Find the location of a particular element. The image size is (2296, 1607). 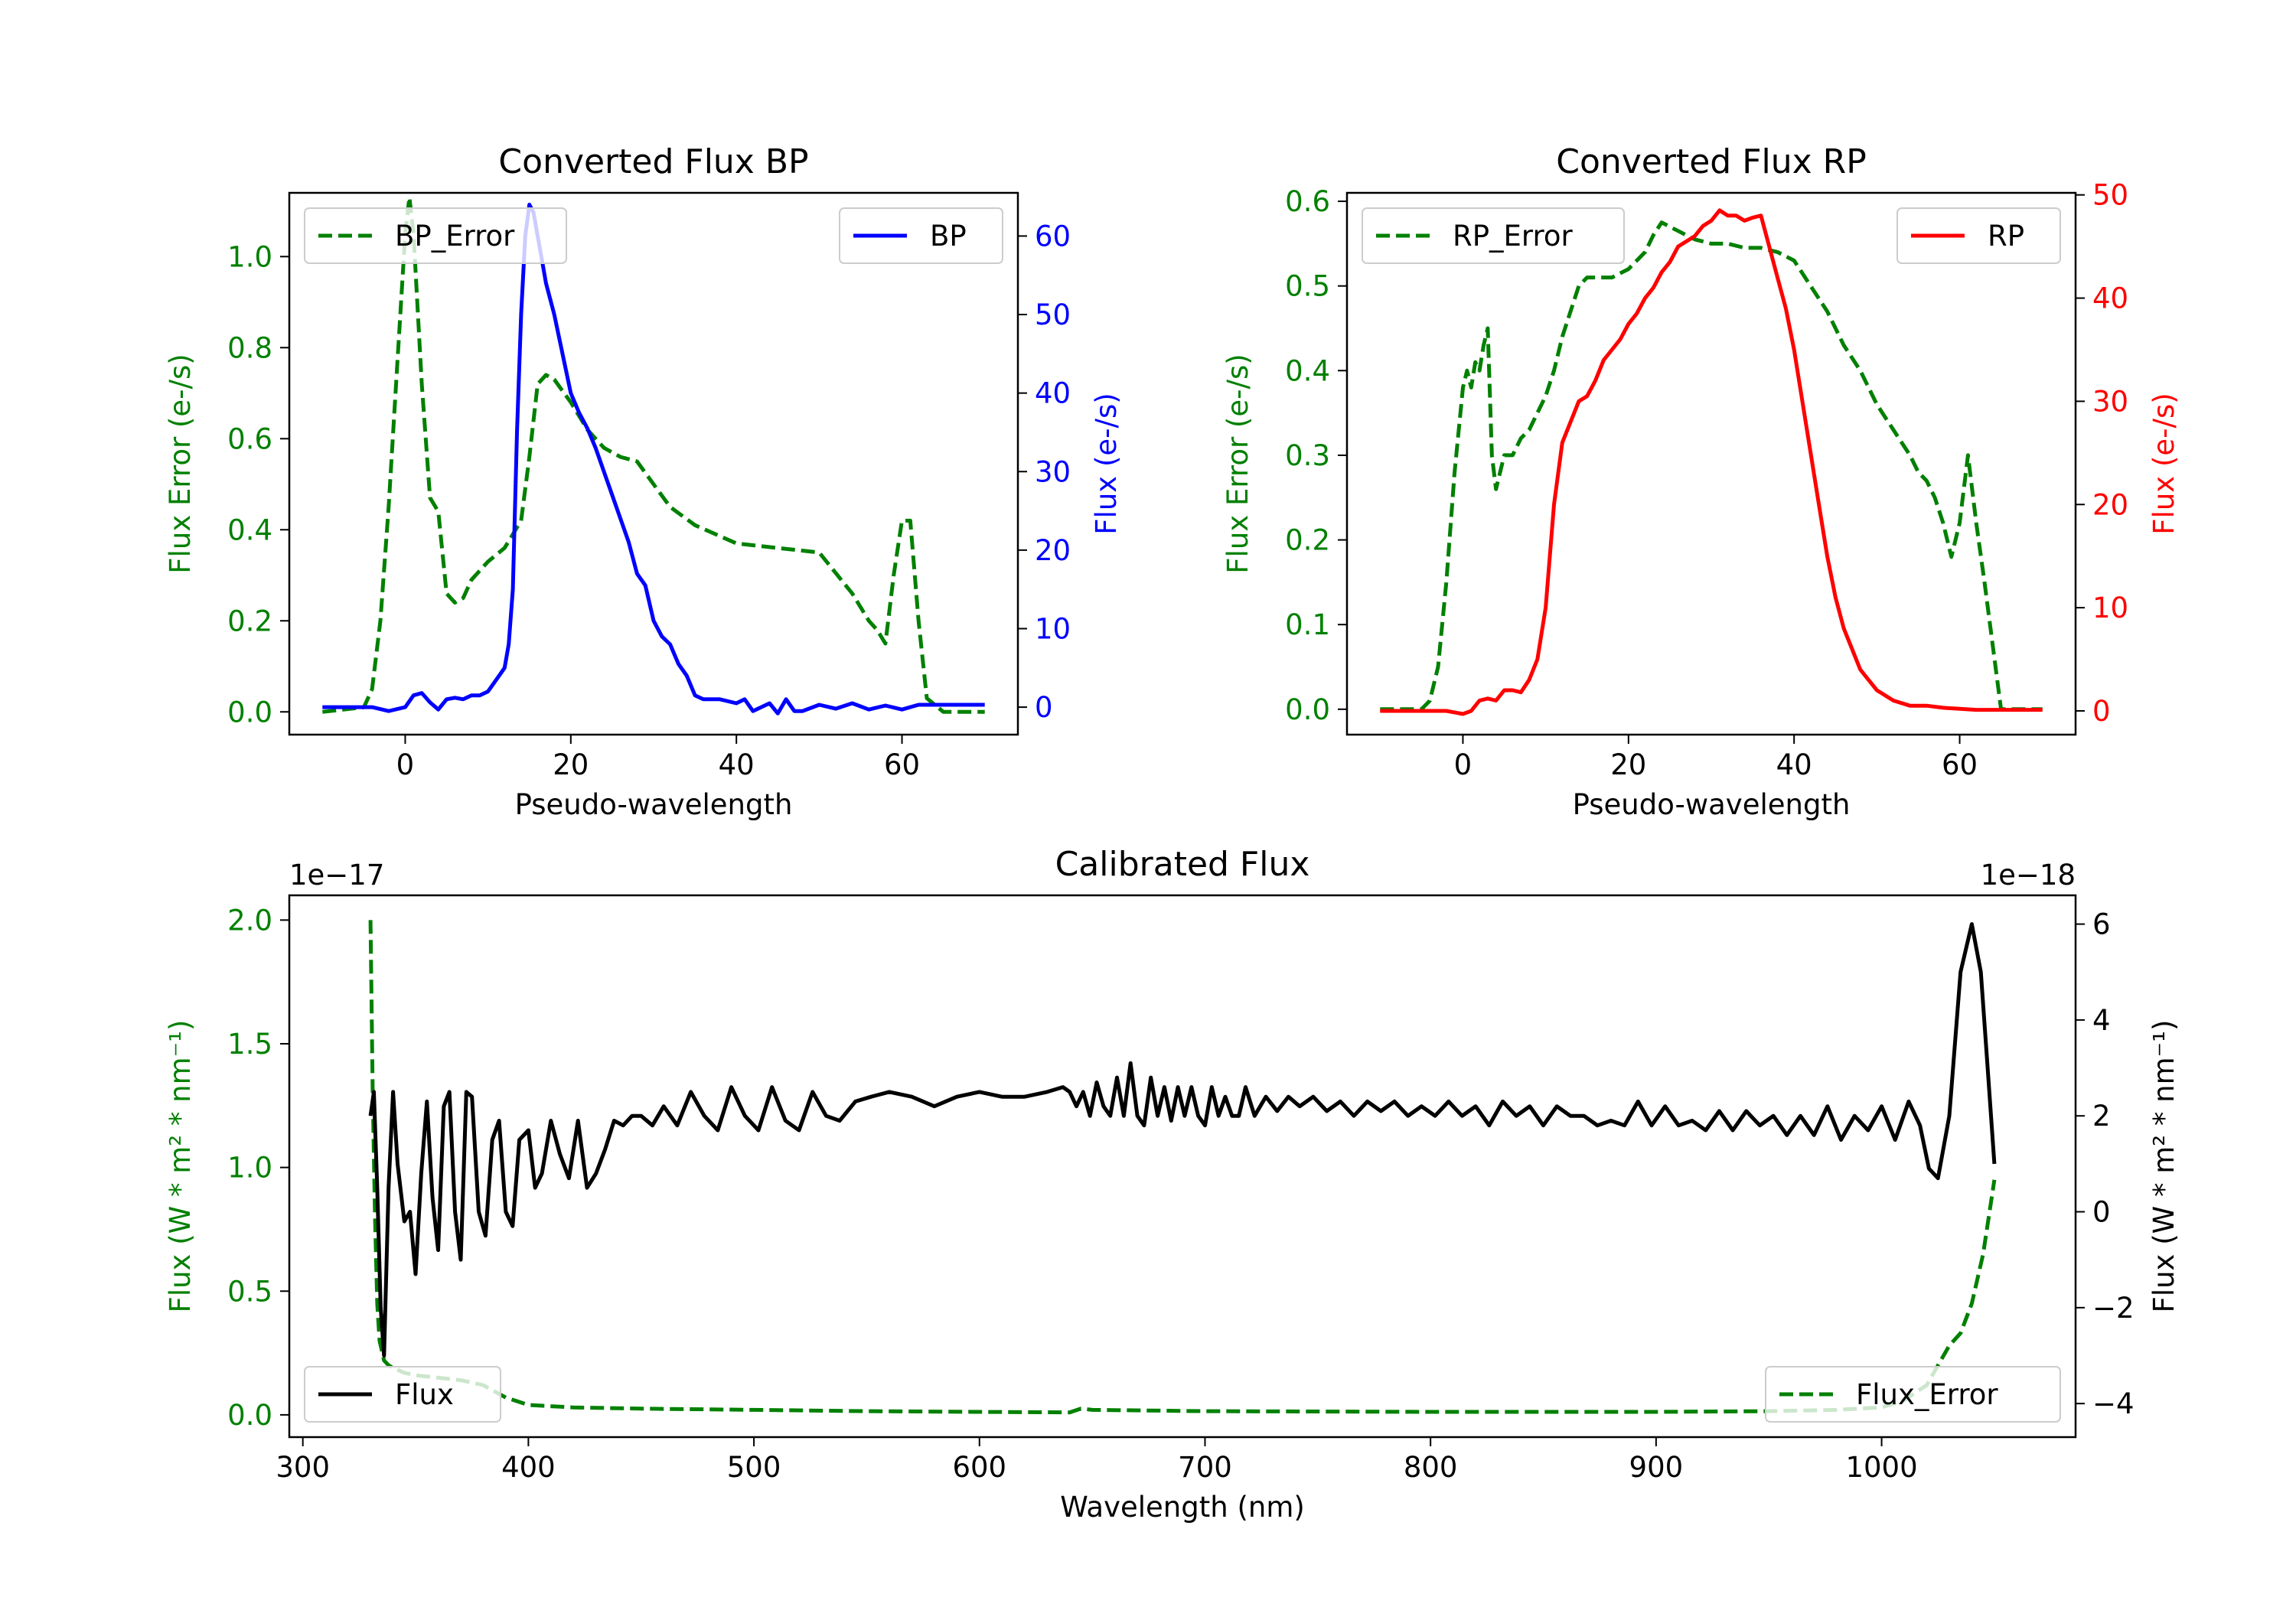

rp-x-tick-label: 60 is located at coordinates (1960, 764).